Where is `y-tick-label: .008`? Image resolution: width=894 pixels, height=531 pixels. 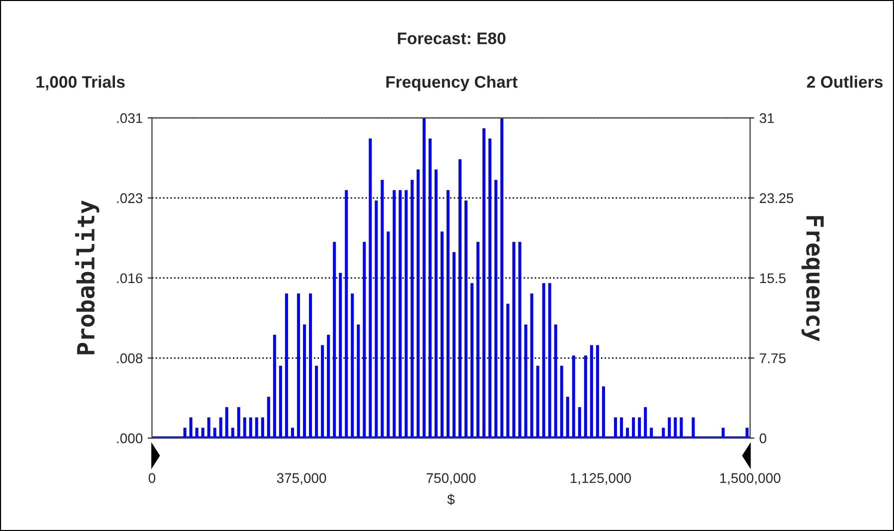
y-tick-label: .008 is located at coordinates (129, 358).